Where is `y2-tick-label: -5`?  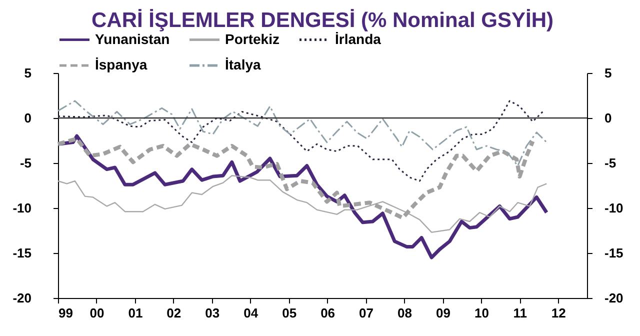 y2-tick-label: -5 is located at coordinates (610, 163).